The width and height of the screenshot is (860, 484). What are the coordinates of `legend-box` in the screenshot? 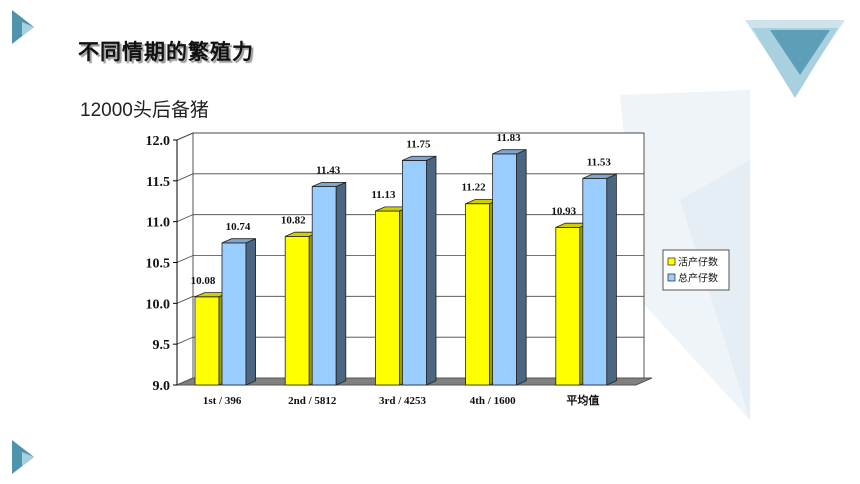 It's located at (696, 270).